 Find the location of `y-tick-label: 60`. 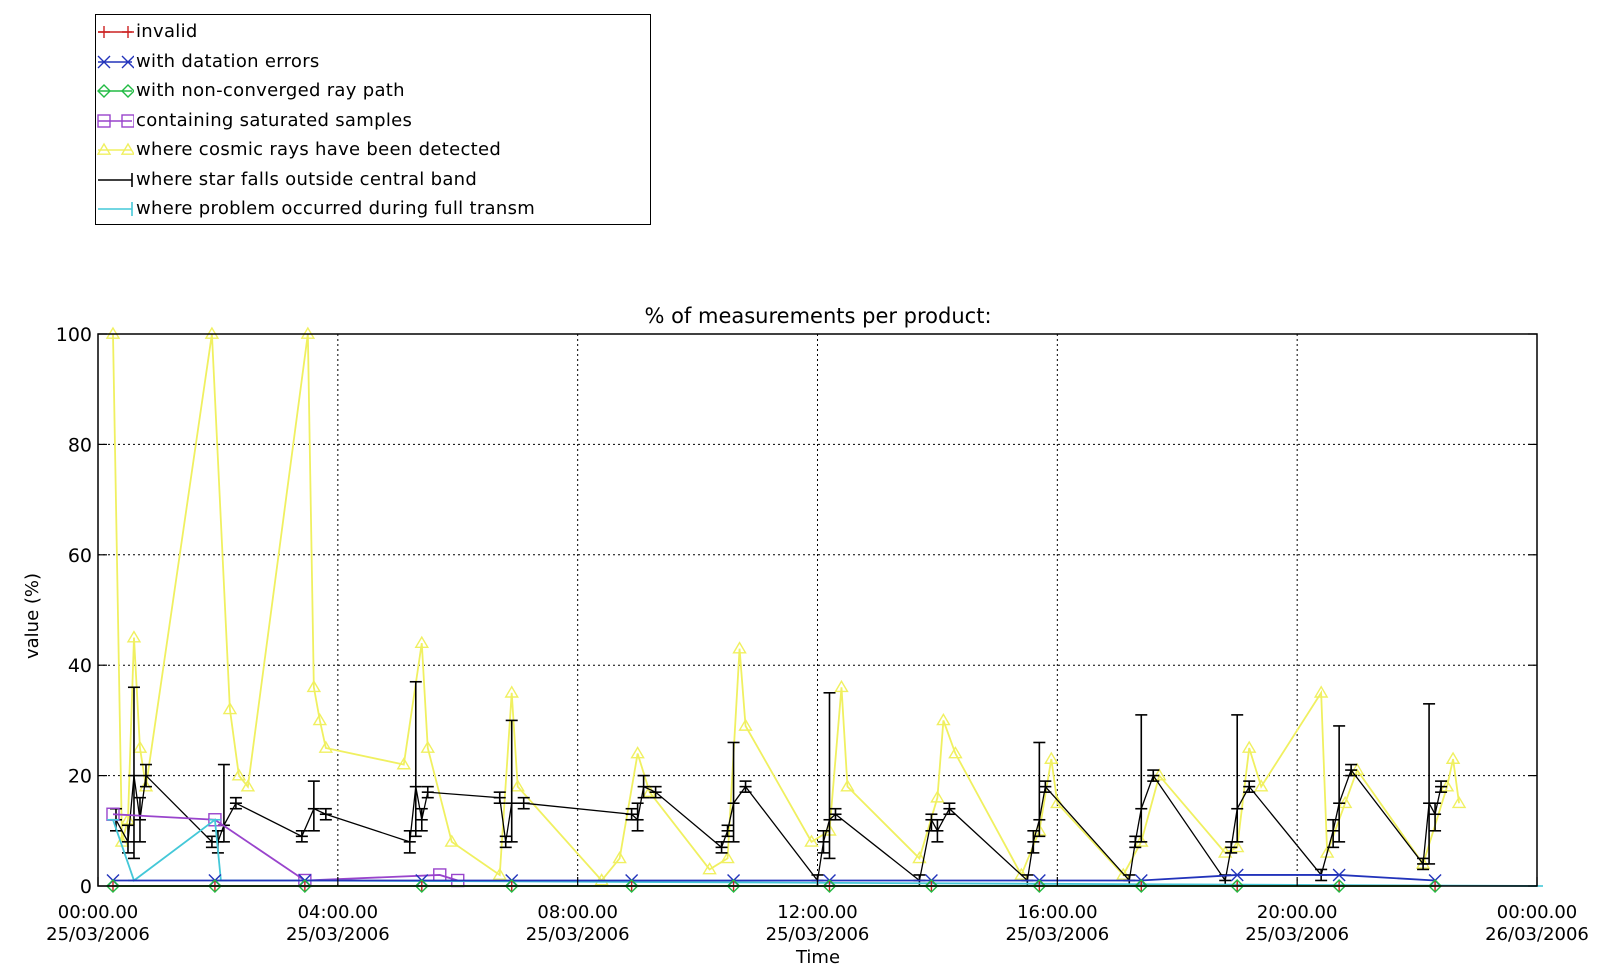

y-tick-label: 60 is located at coordinates (80, 556).